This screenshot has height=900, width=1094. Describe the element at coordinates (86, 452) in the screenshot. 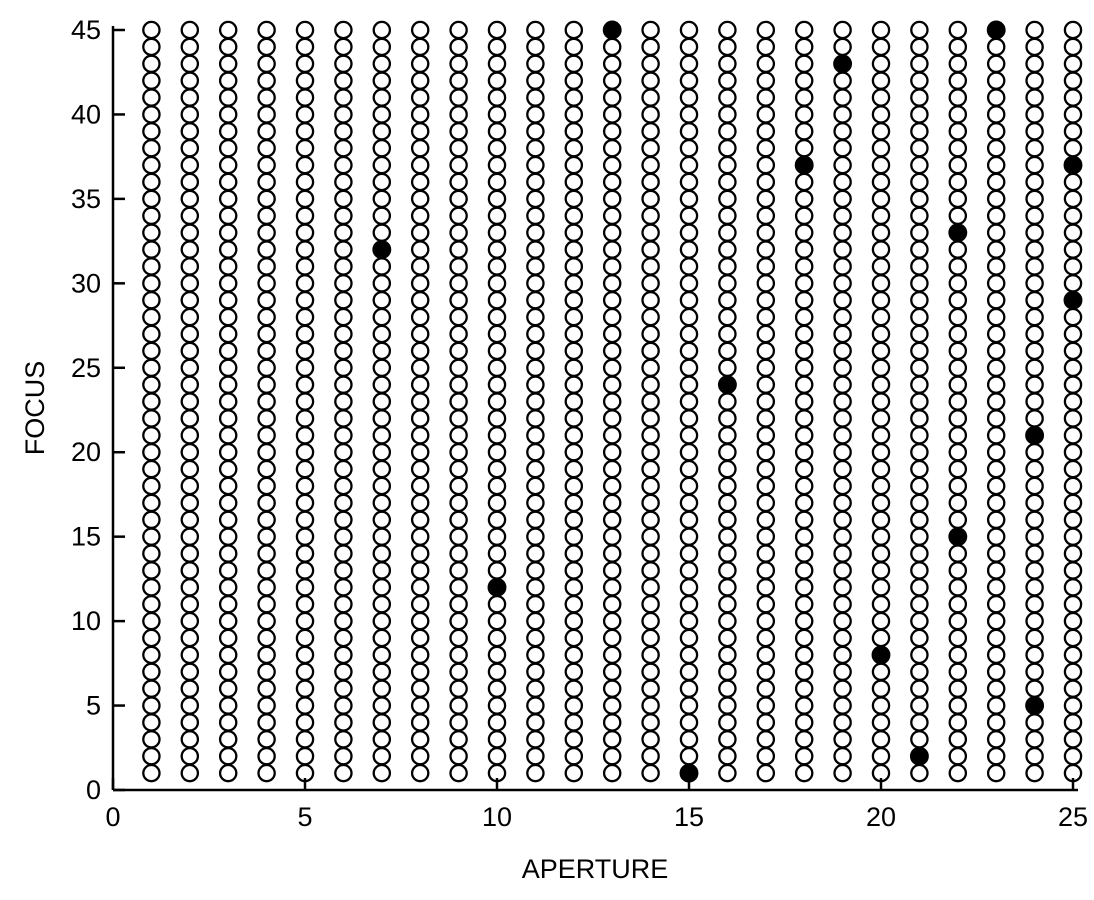

I see `y-tick-label: 20` at that location.